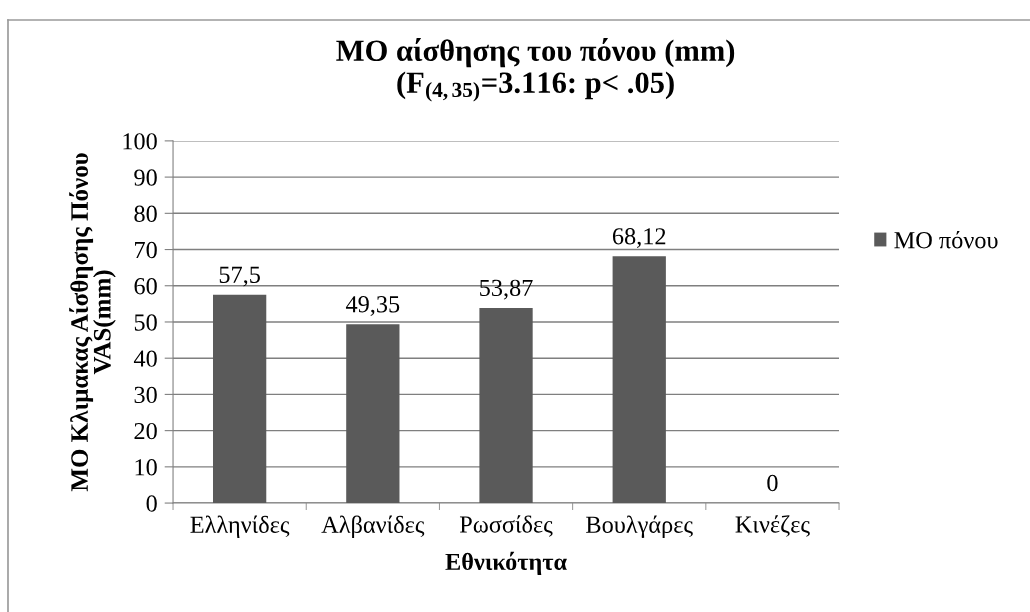  I want to click on legend-label: ΜΟ πόνου, so click(946, 240).